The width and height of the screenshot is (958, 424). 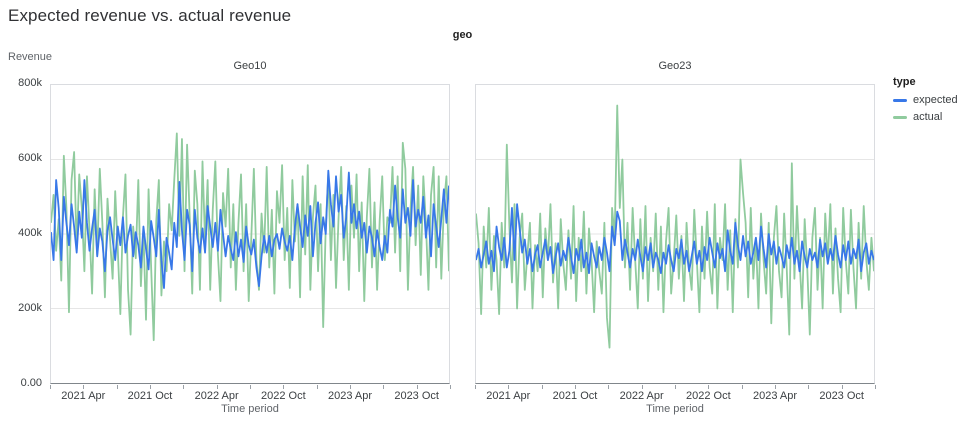 I want to click on x-axis-title-geo10: Time period, so click(x=250, y=409).